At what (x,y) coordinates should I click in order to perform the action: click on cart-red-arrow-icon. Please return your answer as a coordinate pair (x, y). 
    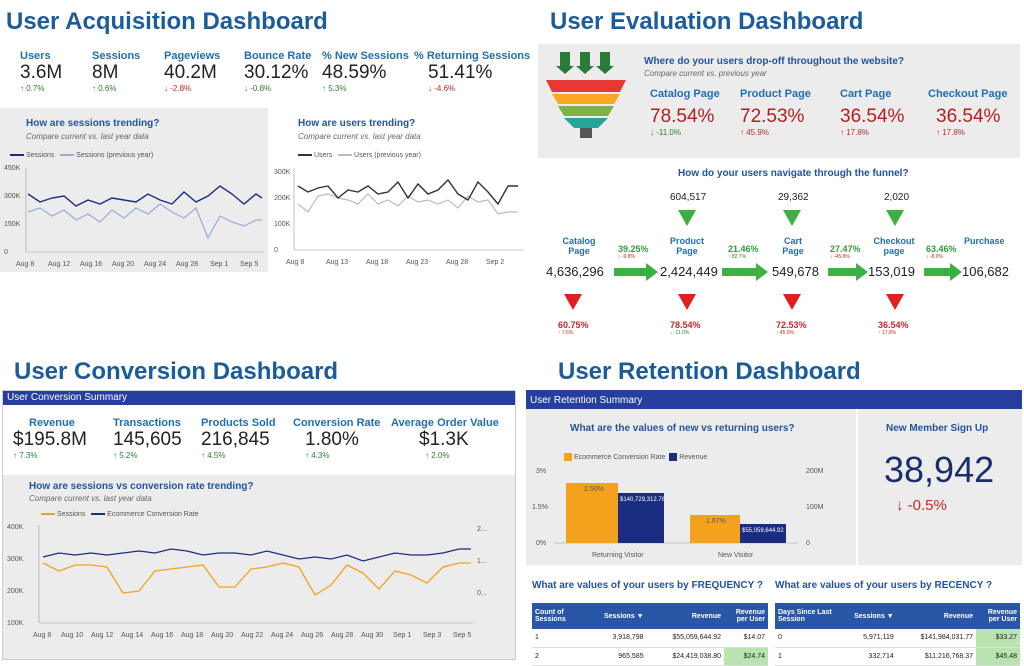
    Looking at the image, I should click on (792, 302).